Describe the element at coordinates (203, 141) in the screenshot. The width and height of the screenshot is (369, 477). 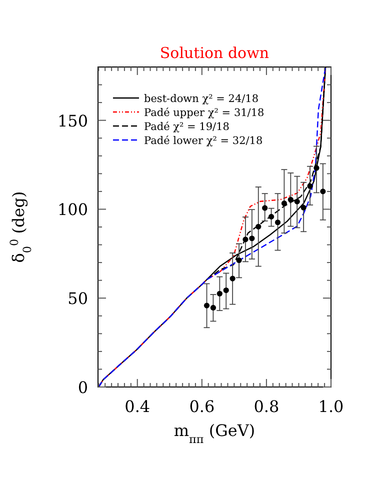
I see `legend-label: Padé lower χ² = 32/18` at that location.